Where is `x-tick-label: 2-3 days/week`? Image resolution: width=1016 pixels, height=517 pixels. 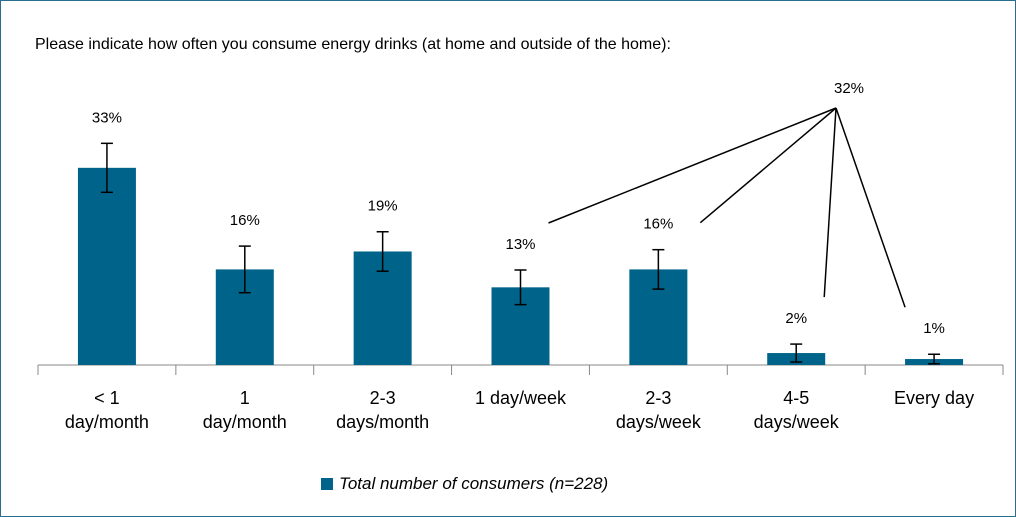 x-tick-label: 2-3 days/week is located at coordinates (658, 410).